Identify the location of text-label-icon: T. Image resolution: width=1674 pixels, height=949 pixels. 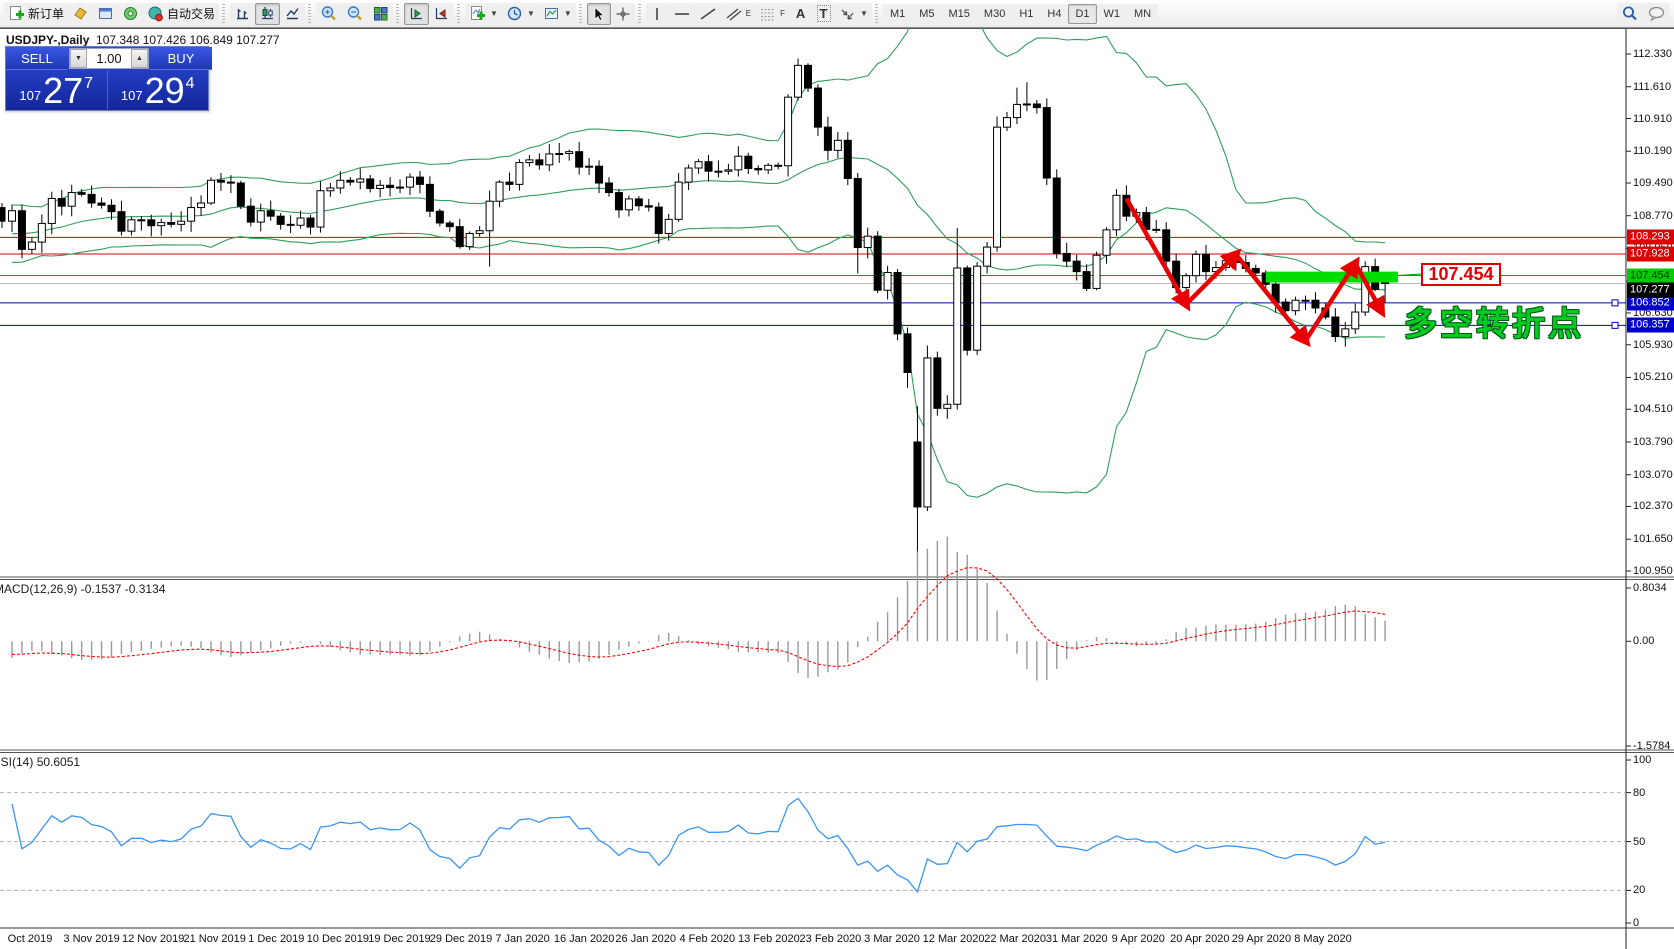
(823, 13).